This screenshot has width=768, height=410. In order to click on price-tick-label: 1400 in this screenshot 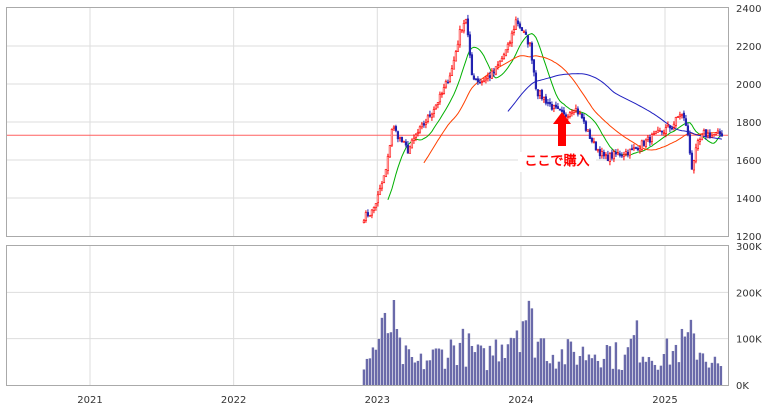, I will do `click(748, 199)`.